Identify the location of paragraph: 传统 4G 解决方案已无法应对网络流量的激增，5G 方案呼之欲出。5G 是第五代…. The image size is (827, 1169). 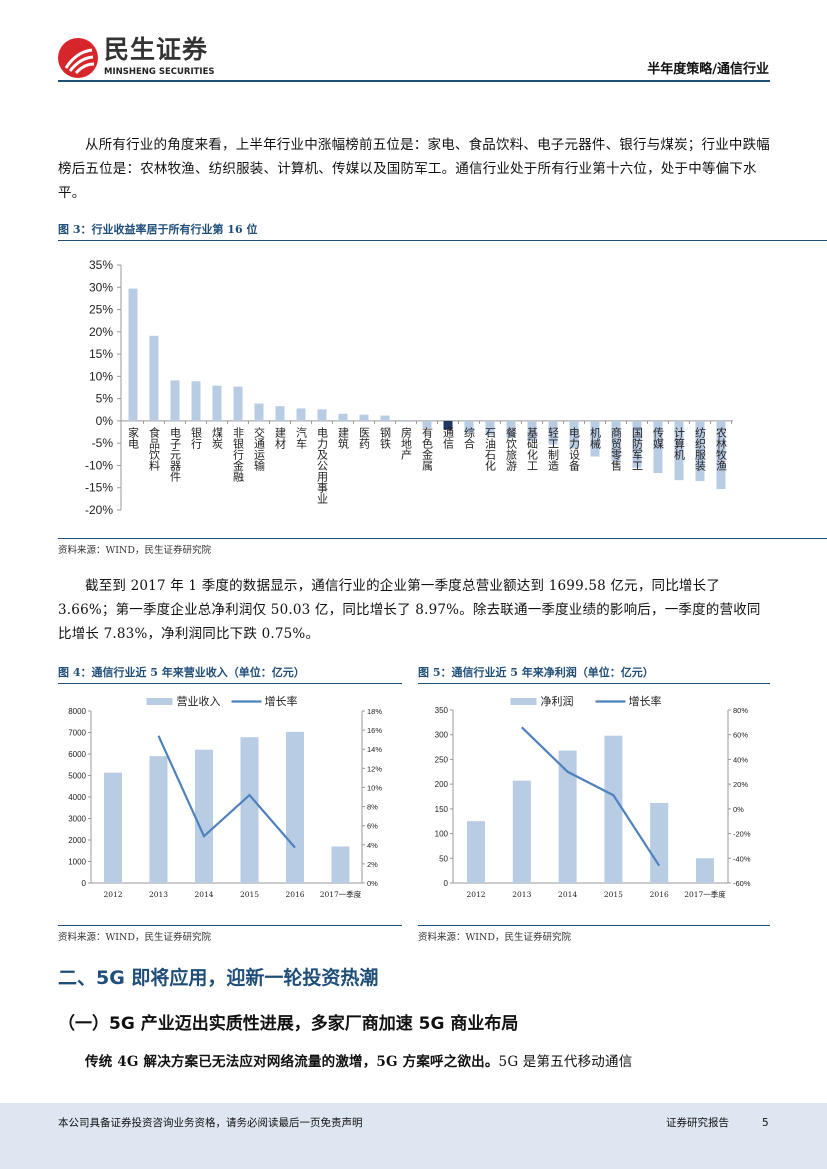
(414, 1062).